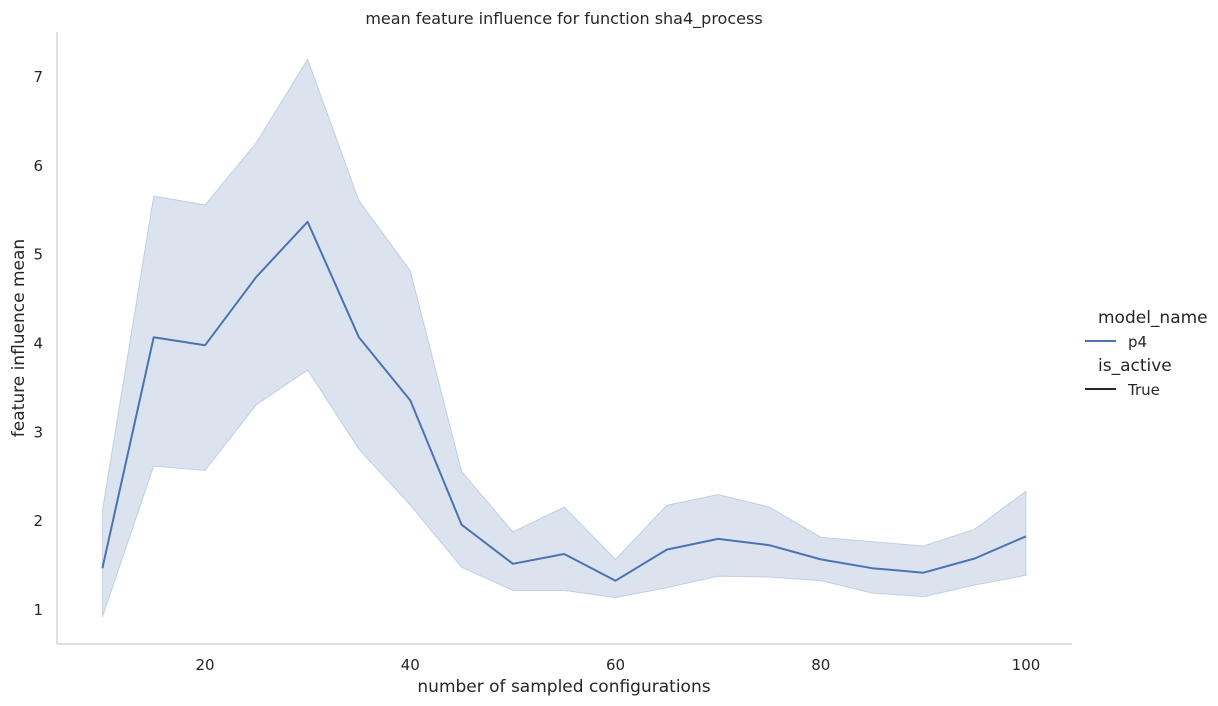  What do you see at coordinates (410, 665) in the screenshot?
I see `x-tick-label: 40` at bounding box center [410, 665].